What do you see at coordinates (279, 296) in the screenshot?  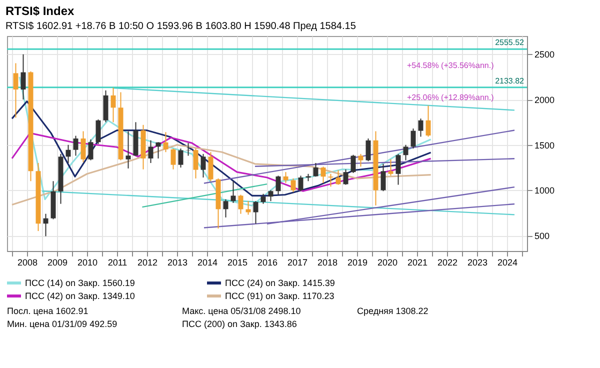 I see `legend-label: ПСС (91) on Закр. 1170.23` at bounding box center [279, 296].